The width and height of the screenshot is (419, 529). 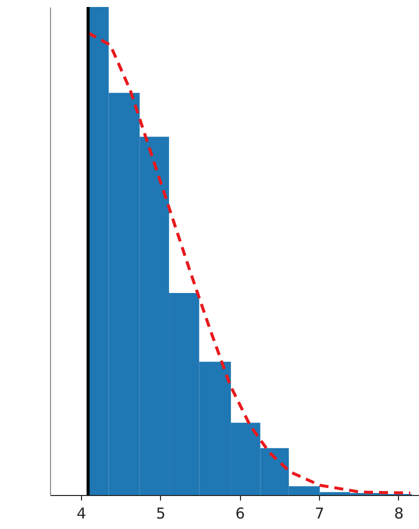 I want to click on x-tick-label: 6, so click(x=240, y=513).